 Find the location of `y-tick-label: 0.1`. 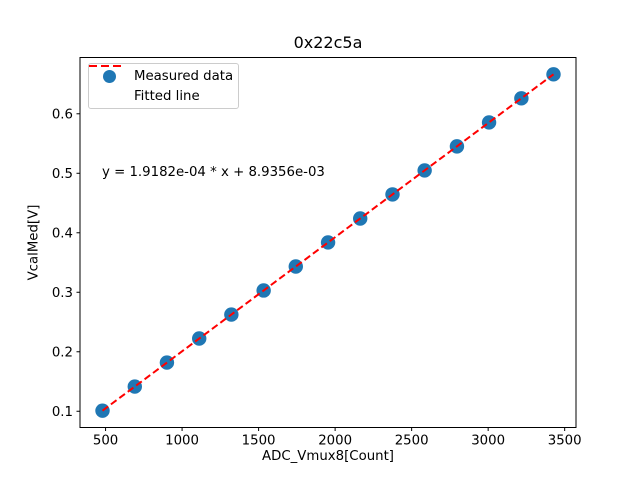

y-tick-label: 0.1 is located at coordinates (62, 412).